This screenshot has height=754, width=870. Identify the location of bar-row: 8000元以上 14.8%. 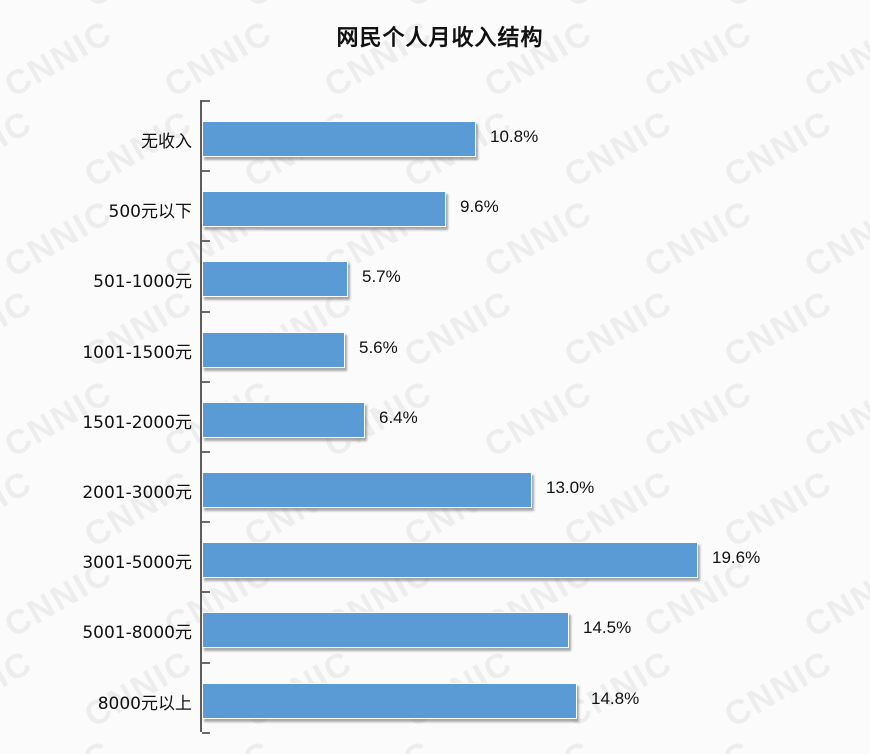
(435, 701).